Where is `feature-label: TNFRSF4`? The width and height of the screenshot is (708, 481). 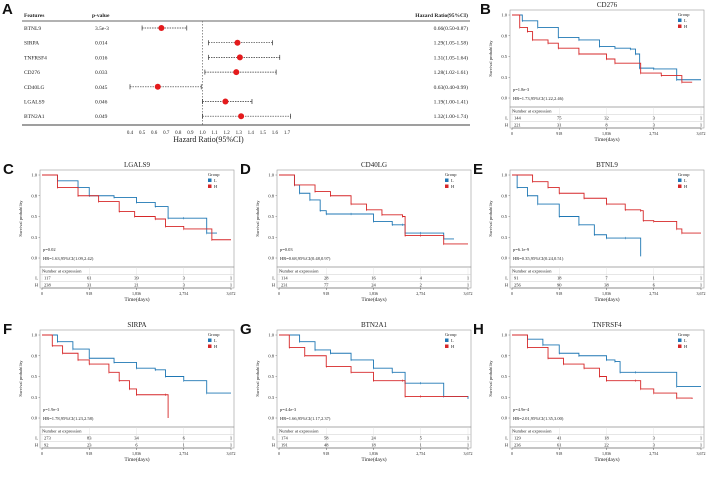 feature-label: TNFRSF4 is located at coordinates (35, 58).